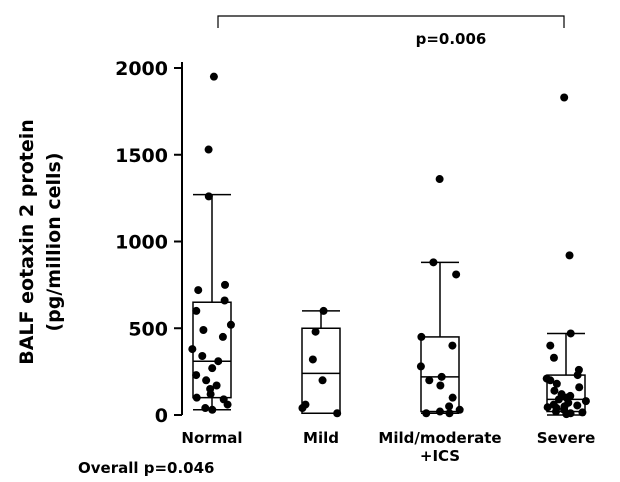 Image resolution: width=620 pixels, height=482 pixels. I want to click on x-tick-label: Mild/moderate, so click(439, 438).